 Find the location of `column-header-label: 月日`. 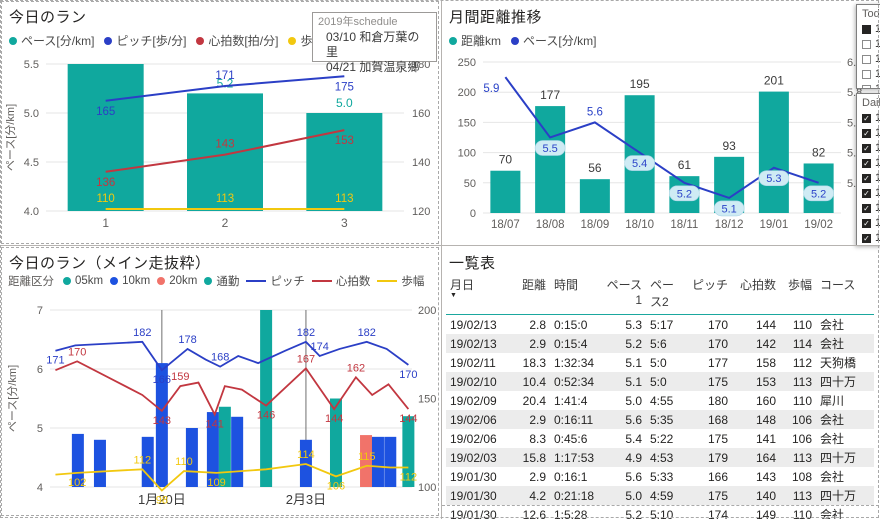

column-header-label: 月日 is located at coordinates (462, 285).